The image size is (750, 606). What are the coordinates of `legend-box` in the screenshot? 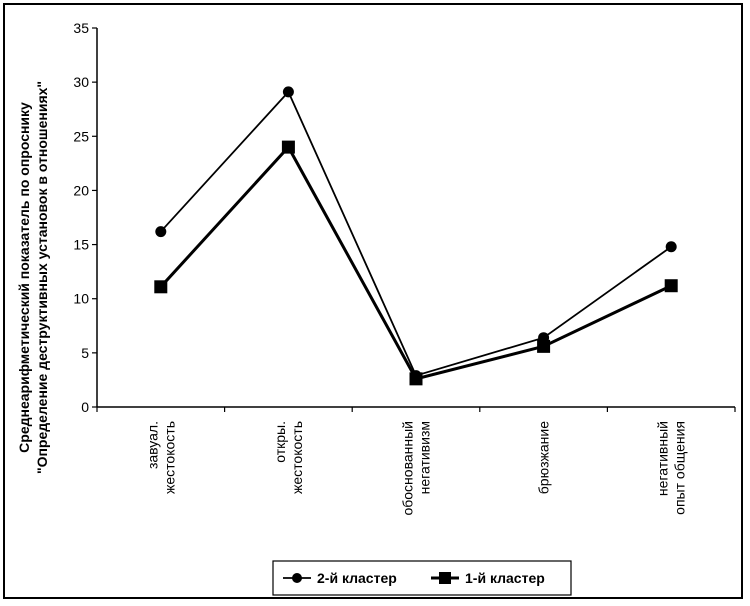 It's located at (422, 578).